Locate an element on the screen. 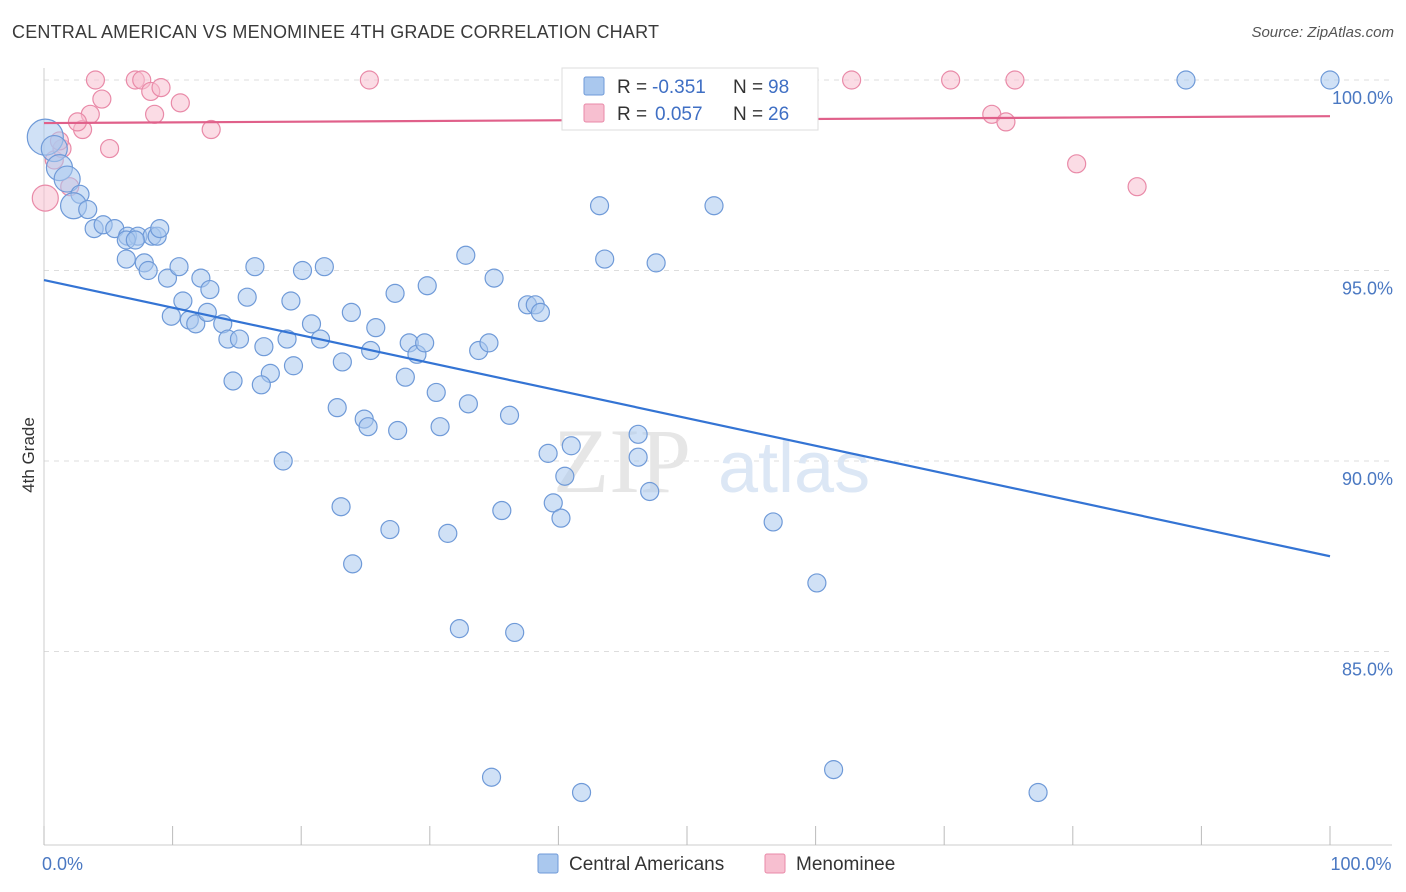  bottom-legend: Central Americans Menominee is located at coordinates (716, 864).